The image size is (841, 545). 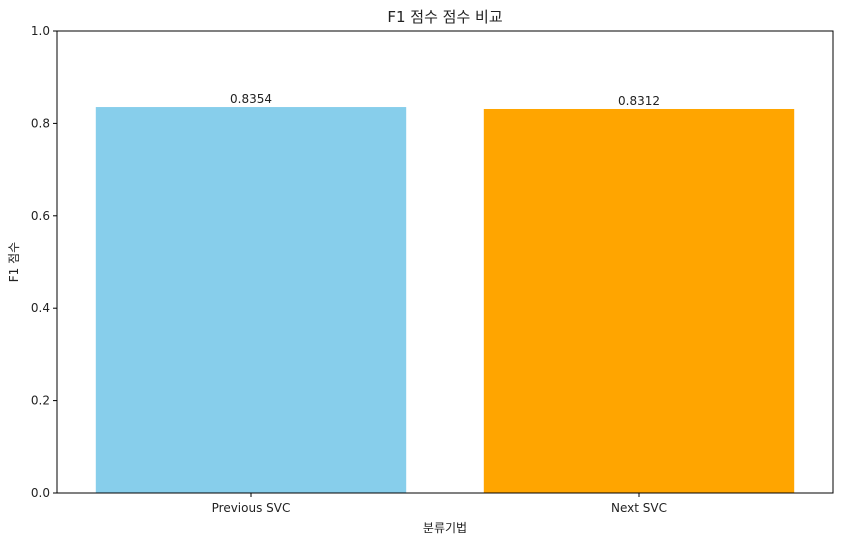 What do you see at coordinates (40, 31) in the screenshot?
I see `y-tick-label: 1.0` at bounding box center [40, 31].